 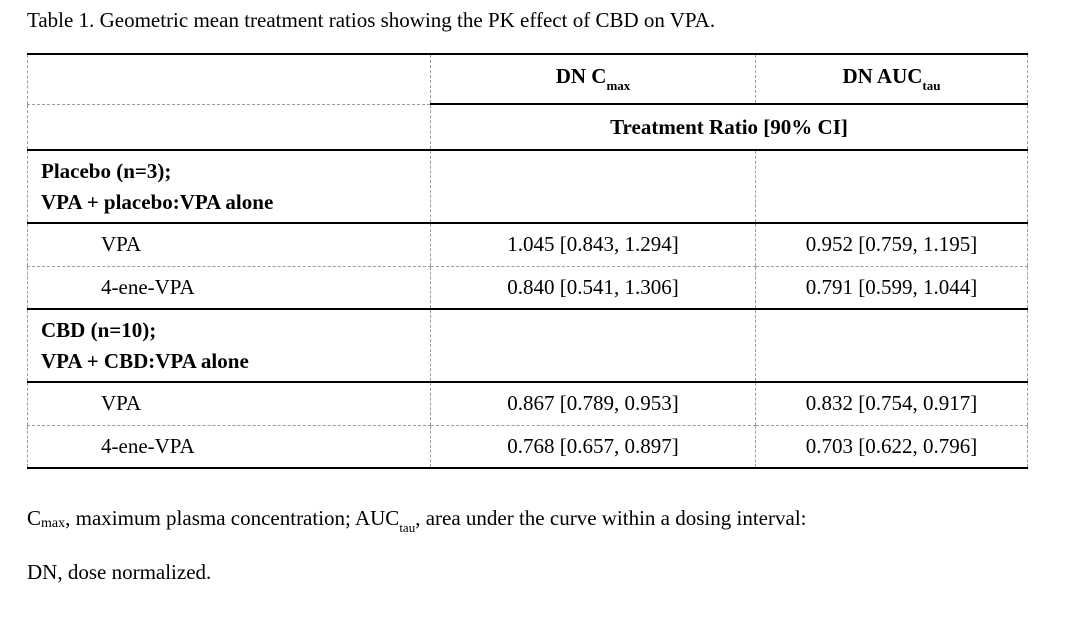 What do you see at coordinates (53, 523) in the screenshot?
I see `footnote-cmax-subscript: max` at bounding box center [53, 523].